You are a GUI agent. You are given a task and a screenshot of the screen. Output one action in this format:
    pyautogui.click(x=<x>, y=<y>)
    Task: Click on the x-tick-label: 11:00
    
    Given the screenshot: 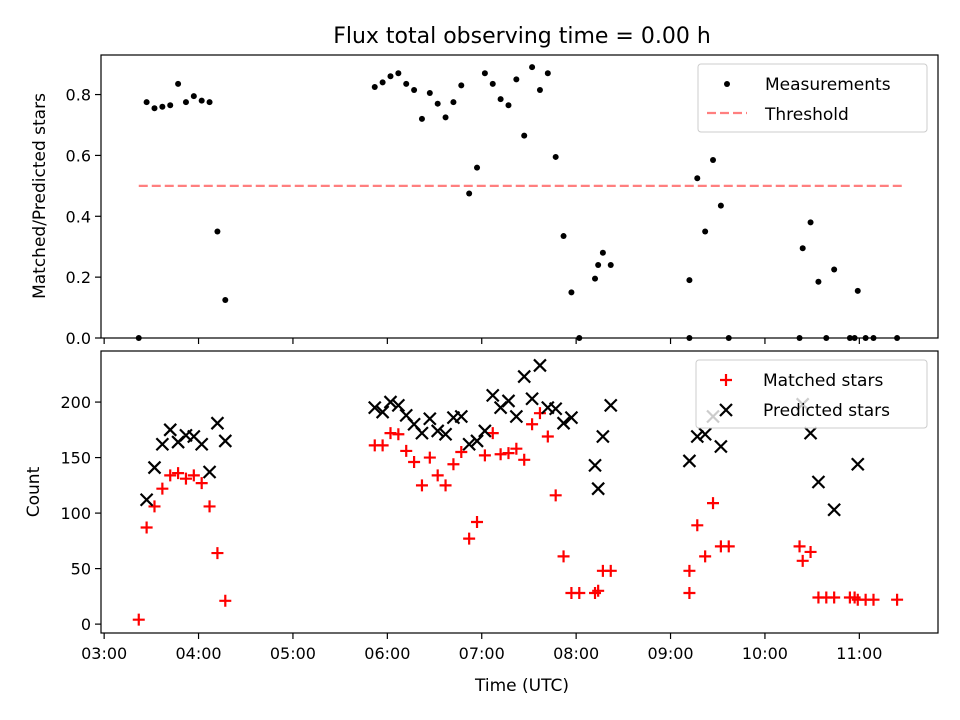 What is the action you would take?
    pyautogui.click(x=859, y=653)
    